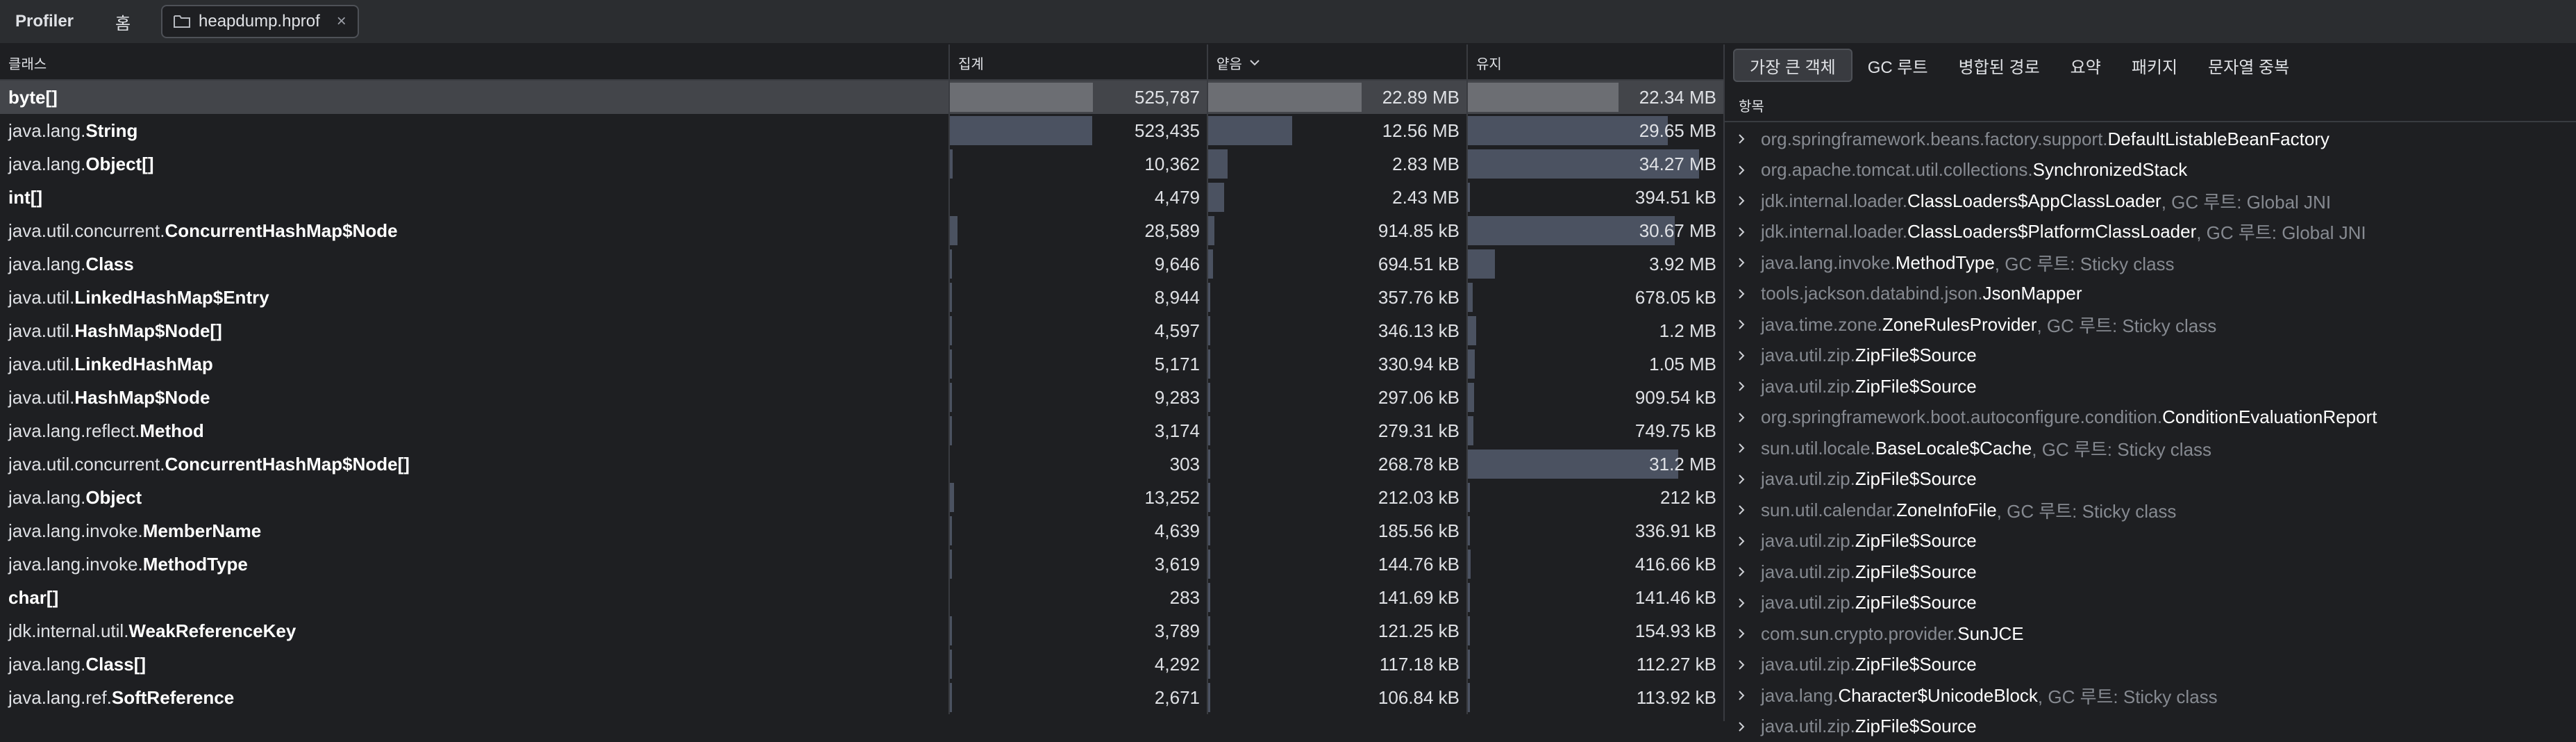 This screenshot has height=742, width=2576. Describe the element at coordinates (133, 22) in the screenshot. I see `home-tab: 홈` at that location.